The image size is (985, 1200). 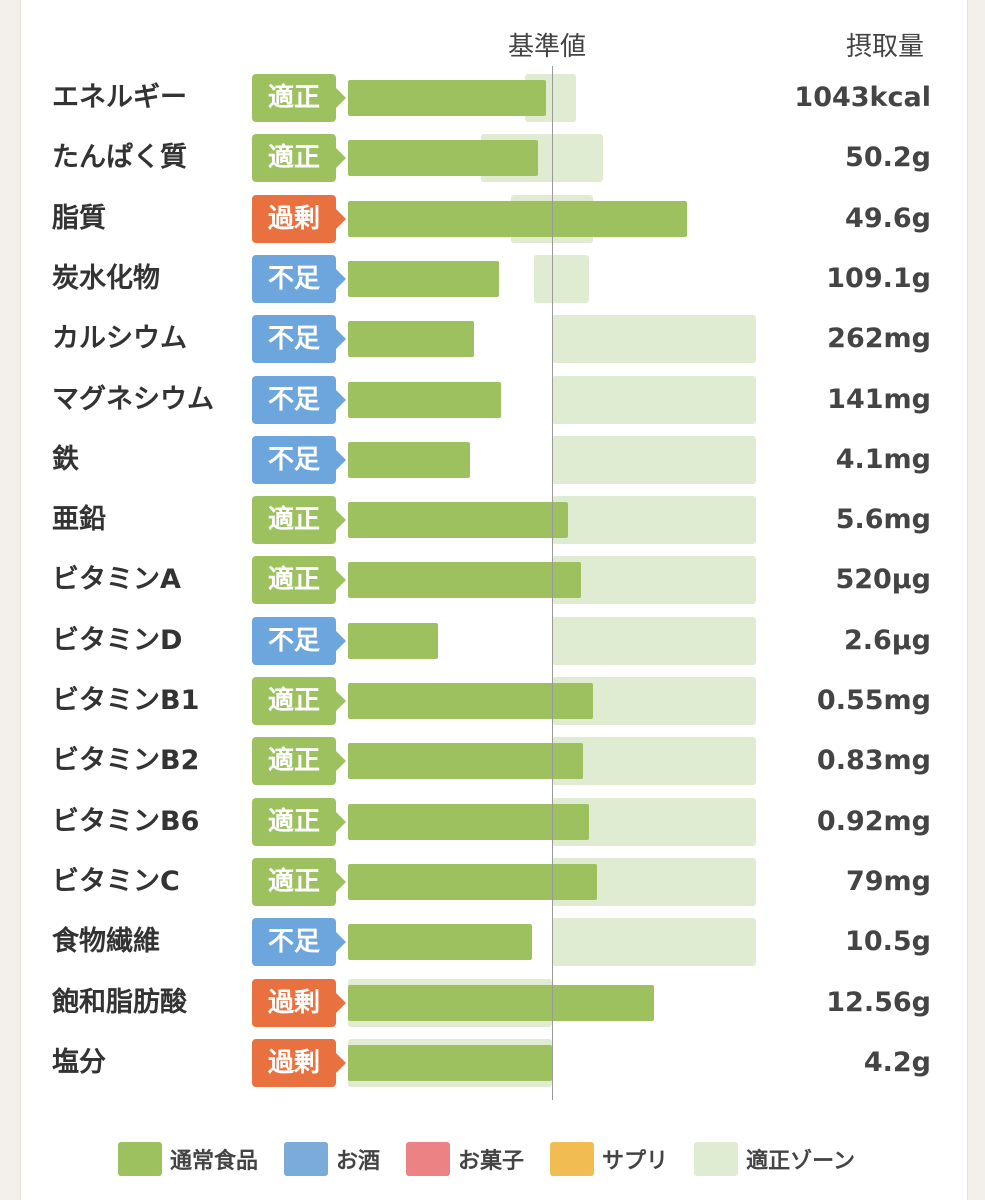 What do you see at coordinates (897, 1062) in the screenshot?
I see `intake-value: 4.2g` at bounding box center [897, 1062].